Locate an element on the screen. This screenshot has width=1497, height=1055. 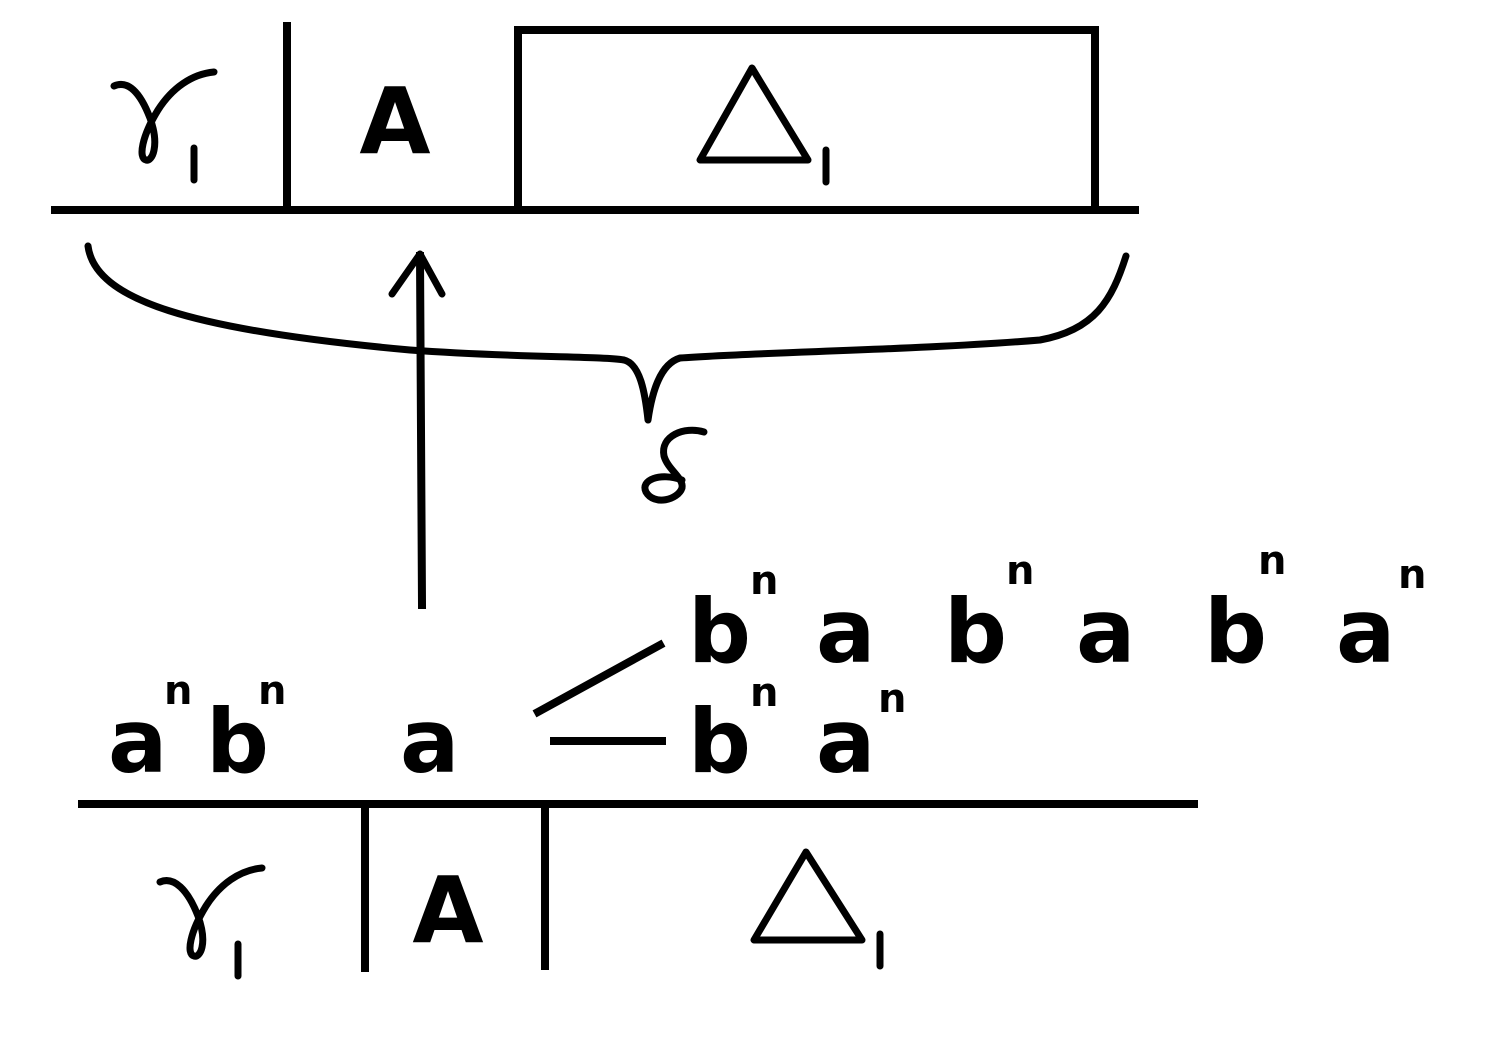
upper-t4: a is located at coordinates (1105, 631).